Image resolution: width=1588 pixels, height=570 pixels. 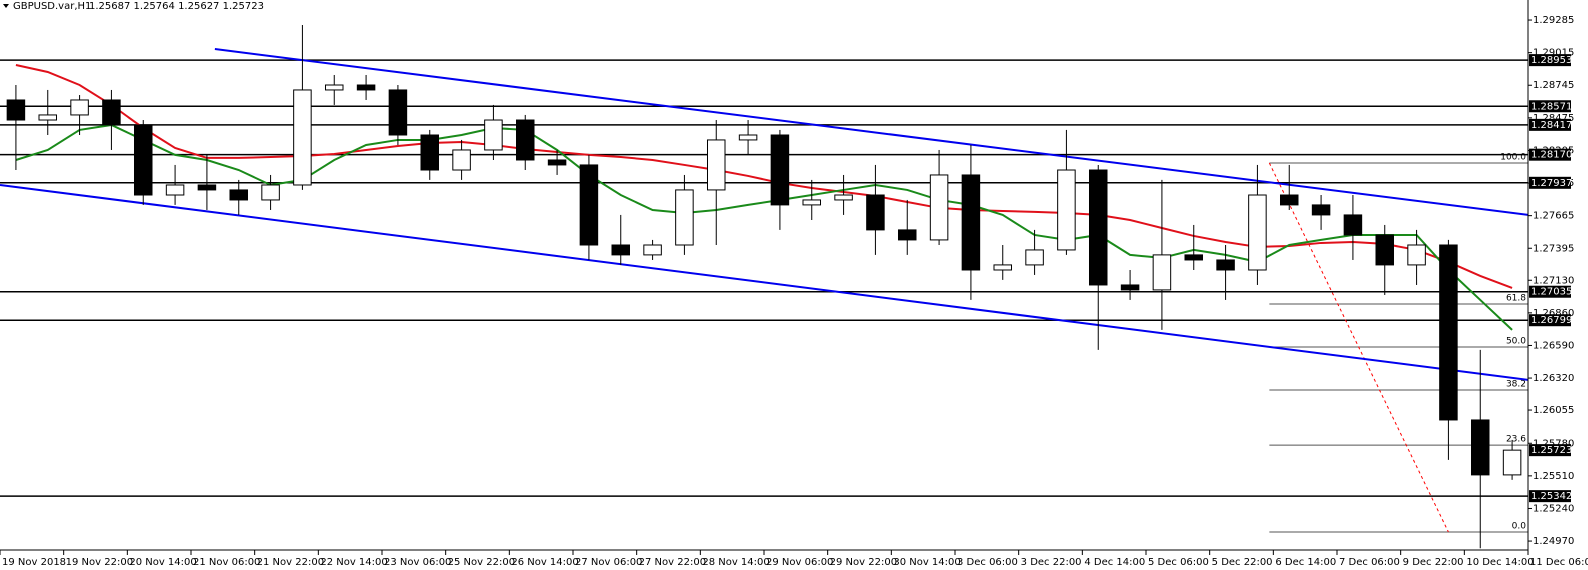 I want to click on x-tick-label: 27 Nov 22:00, so click(x=672, y=562).